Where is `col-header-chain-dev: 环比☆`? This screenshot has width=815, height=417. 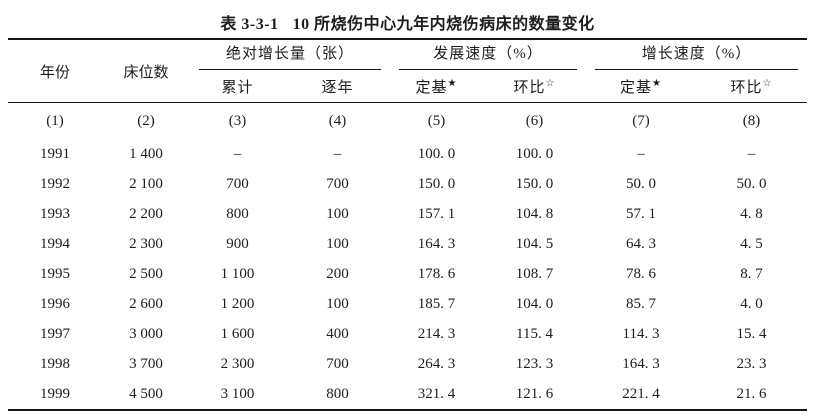
col-header-chain-dev: 环比☆ is located at coordinates (535, 86).